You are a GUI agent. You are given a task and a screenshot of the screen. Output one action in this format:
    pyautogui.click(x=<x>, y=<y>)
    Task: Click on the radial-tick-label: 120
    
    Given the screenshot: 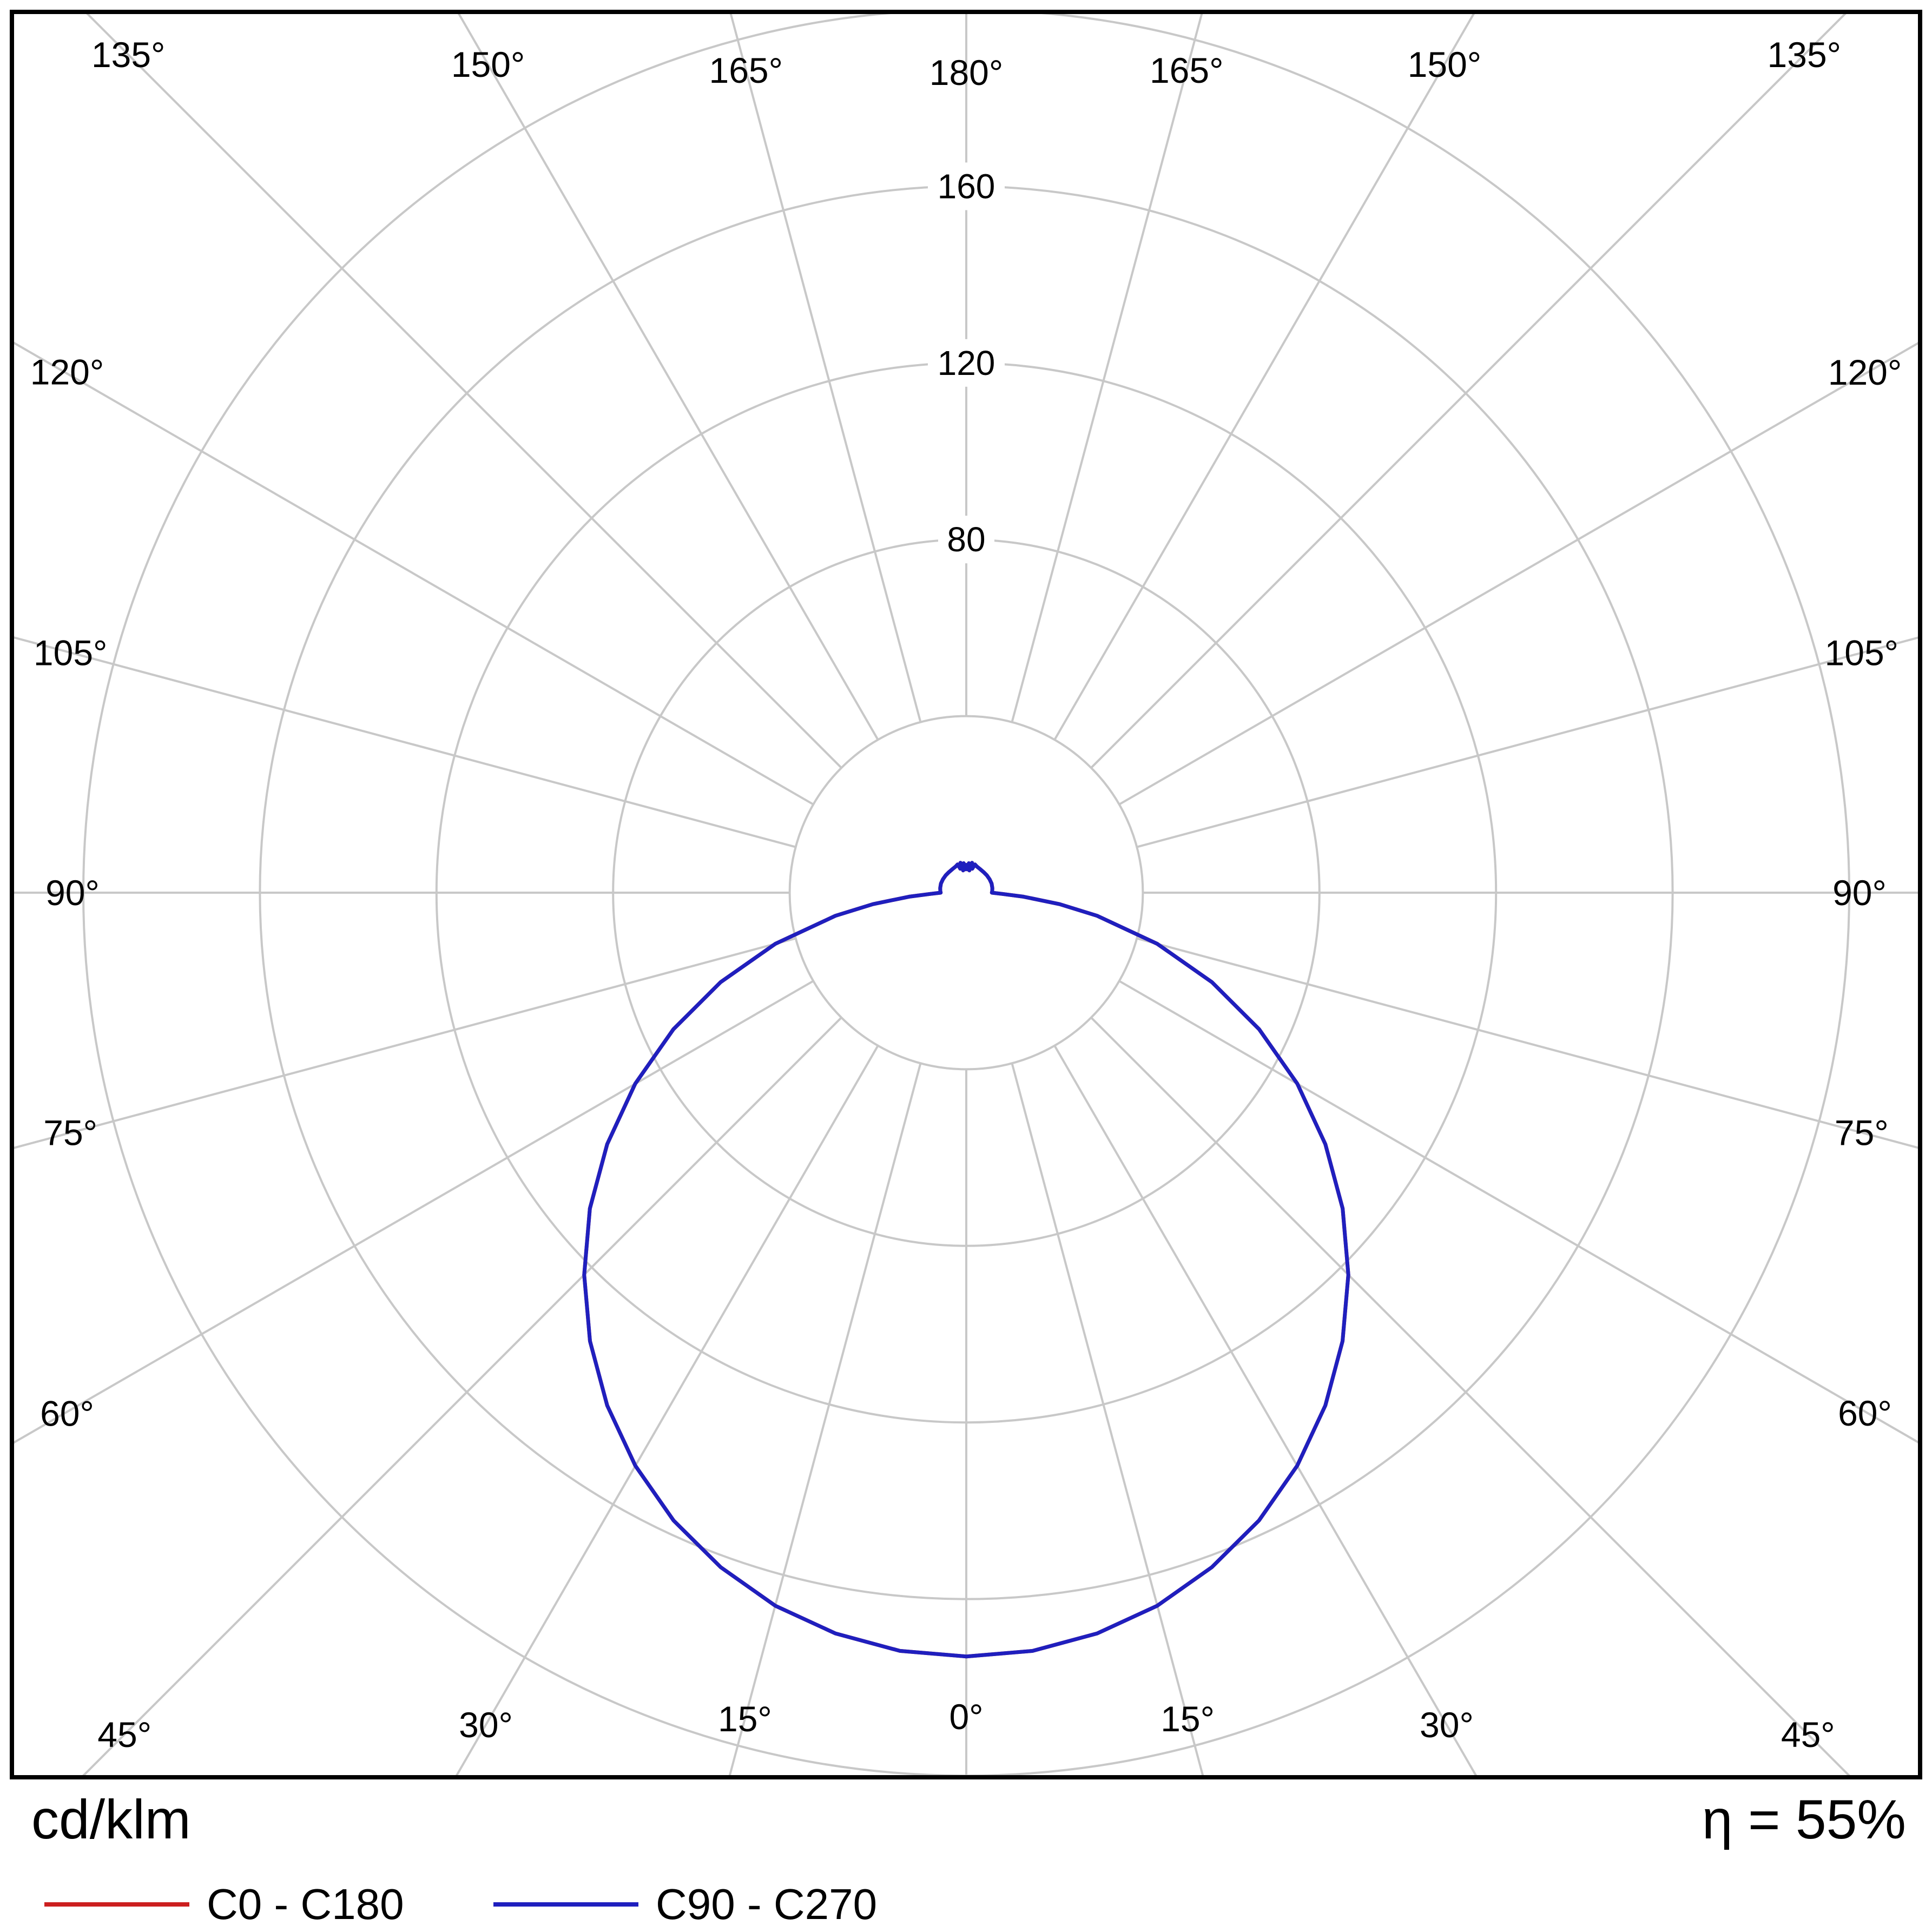 What is the action you would take?
    pyautogui.click(x=966, y=363)
    